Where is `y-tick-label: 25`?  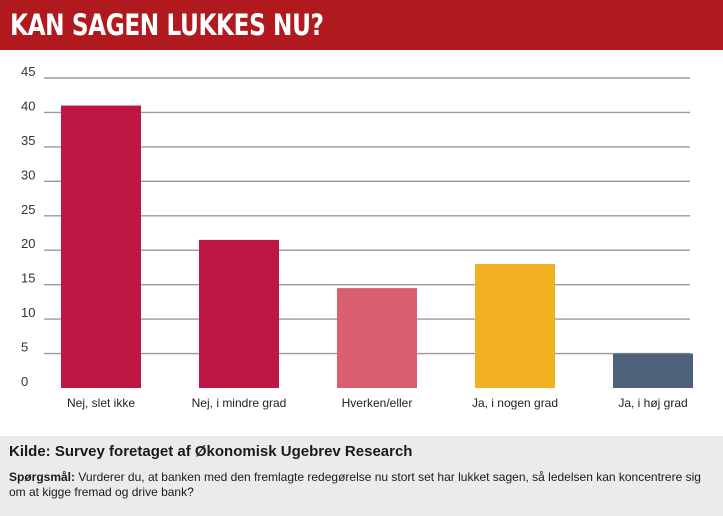 y-tick-label: 25 is located at coordinates (28, 209).